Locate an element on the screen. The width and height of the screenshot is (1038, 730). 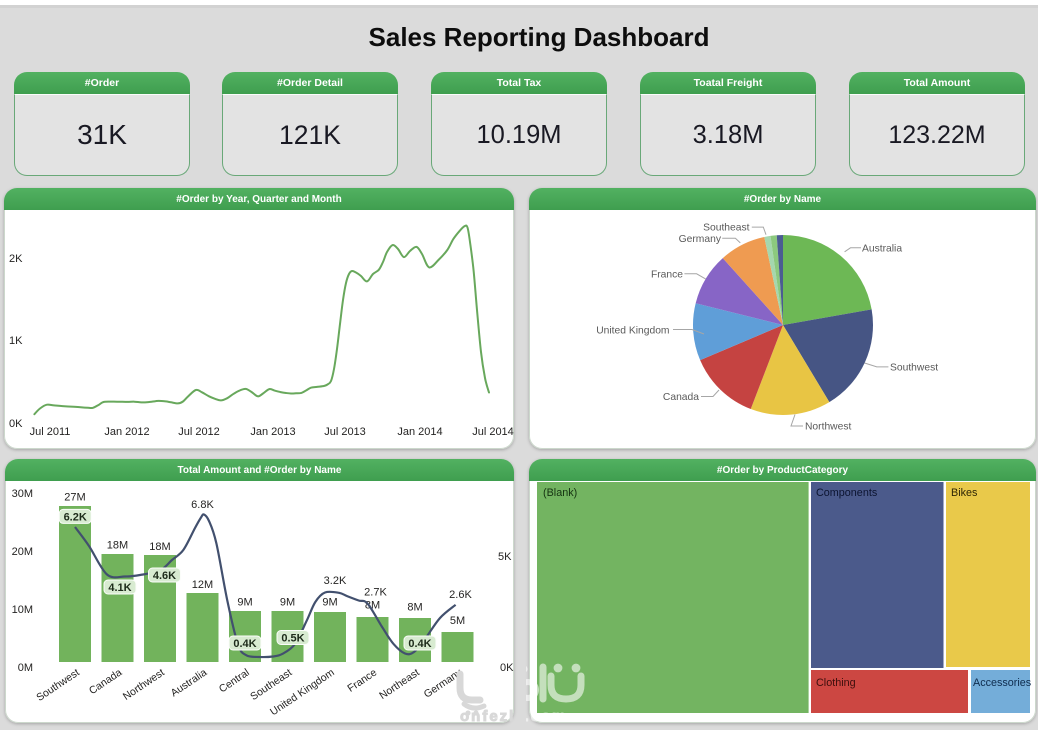
svg-text: Jan 2014 is located at coordinates (419, 432).